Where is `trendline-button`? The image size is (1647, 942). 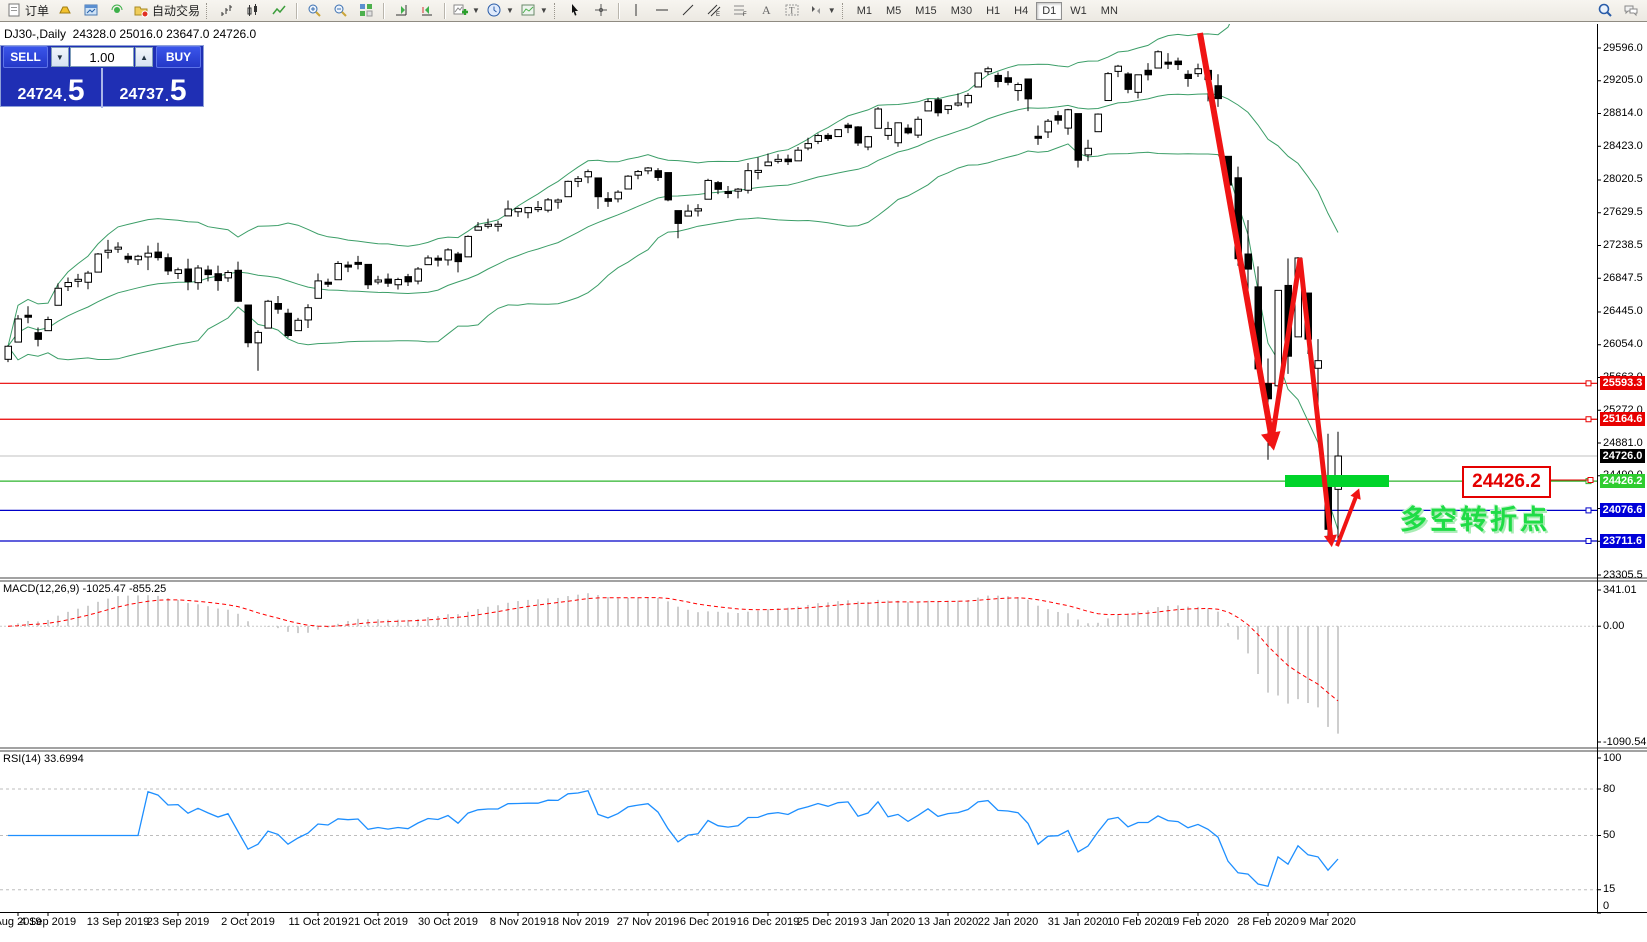
trendline-button is located at coordinates (688, 11).